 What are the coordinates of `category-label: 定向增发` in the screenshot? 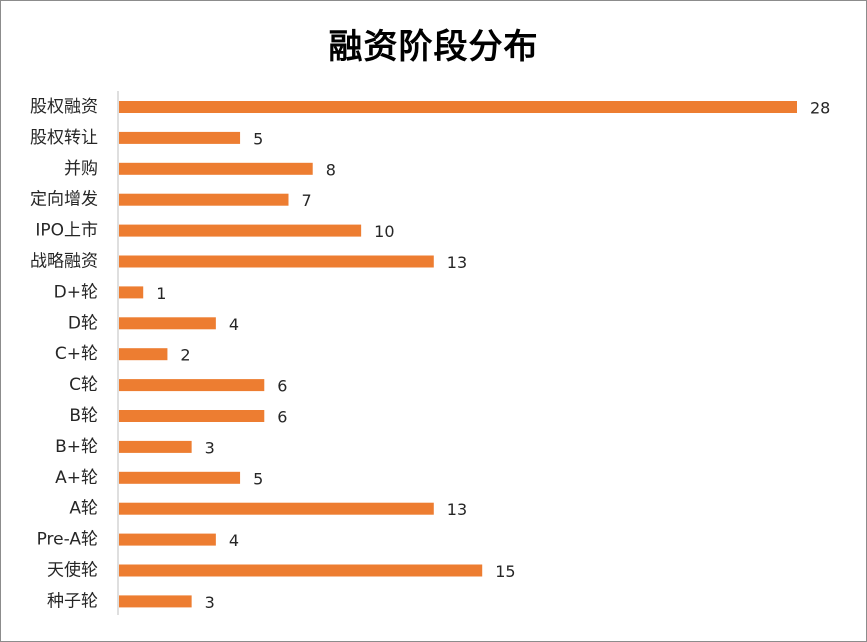 It's located at (64, 200).